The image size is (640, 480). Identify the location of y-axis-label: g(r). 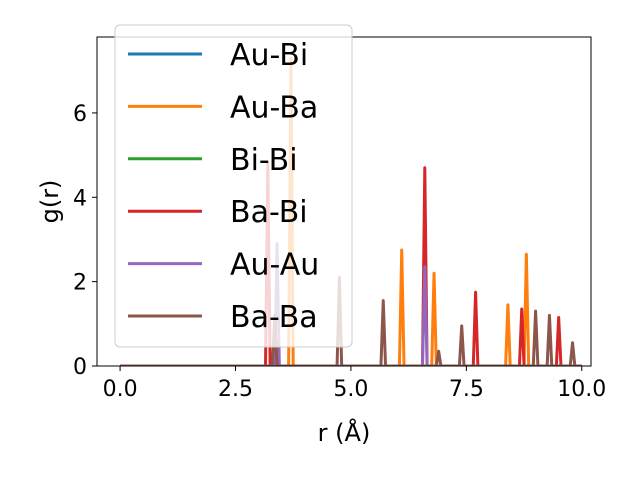
(50, 202).